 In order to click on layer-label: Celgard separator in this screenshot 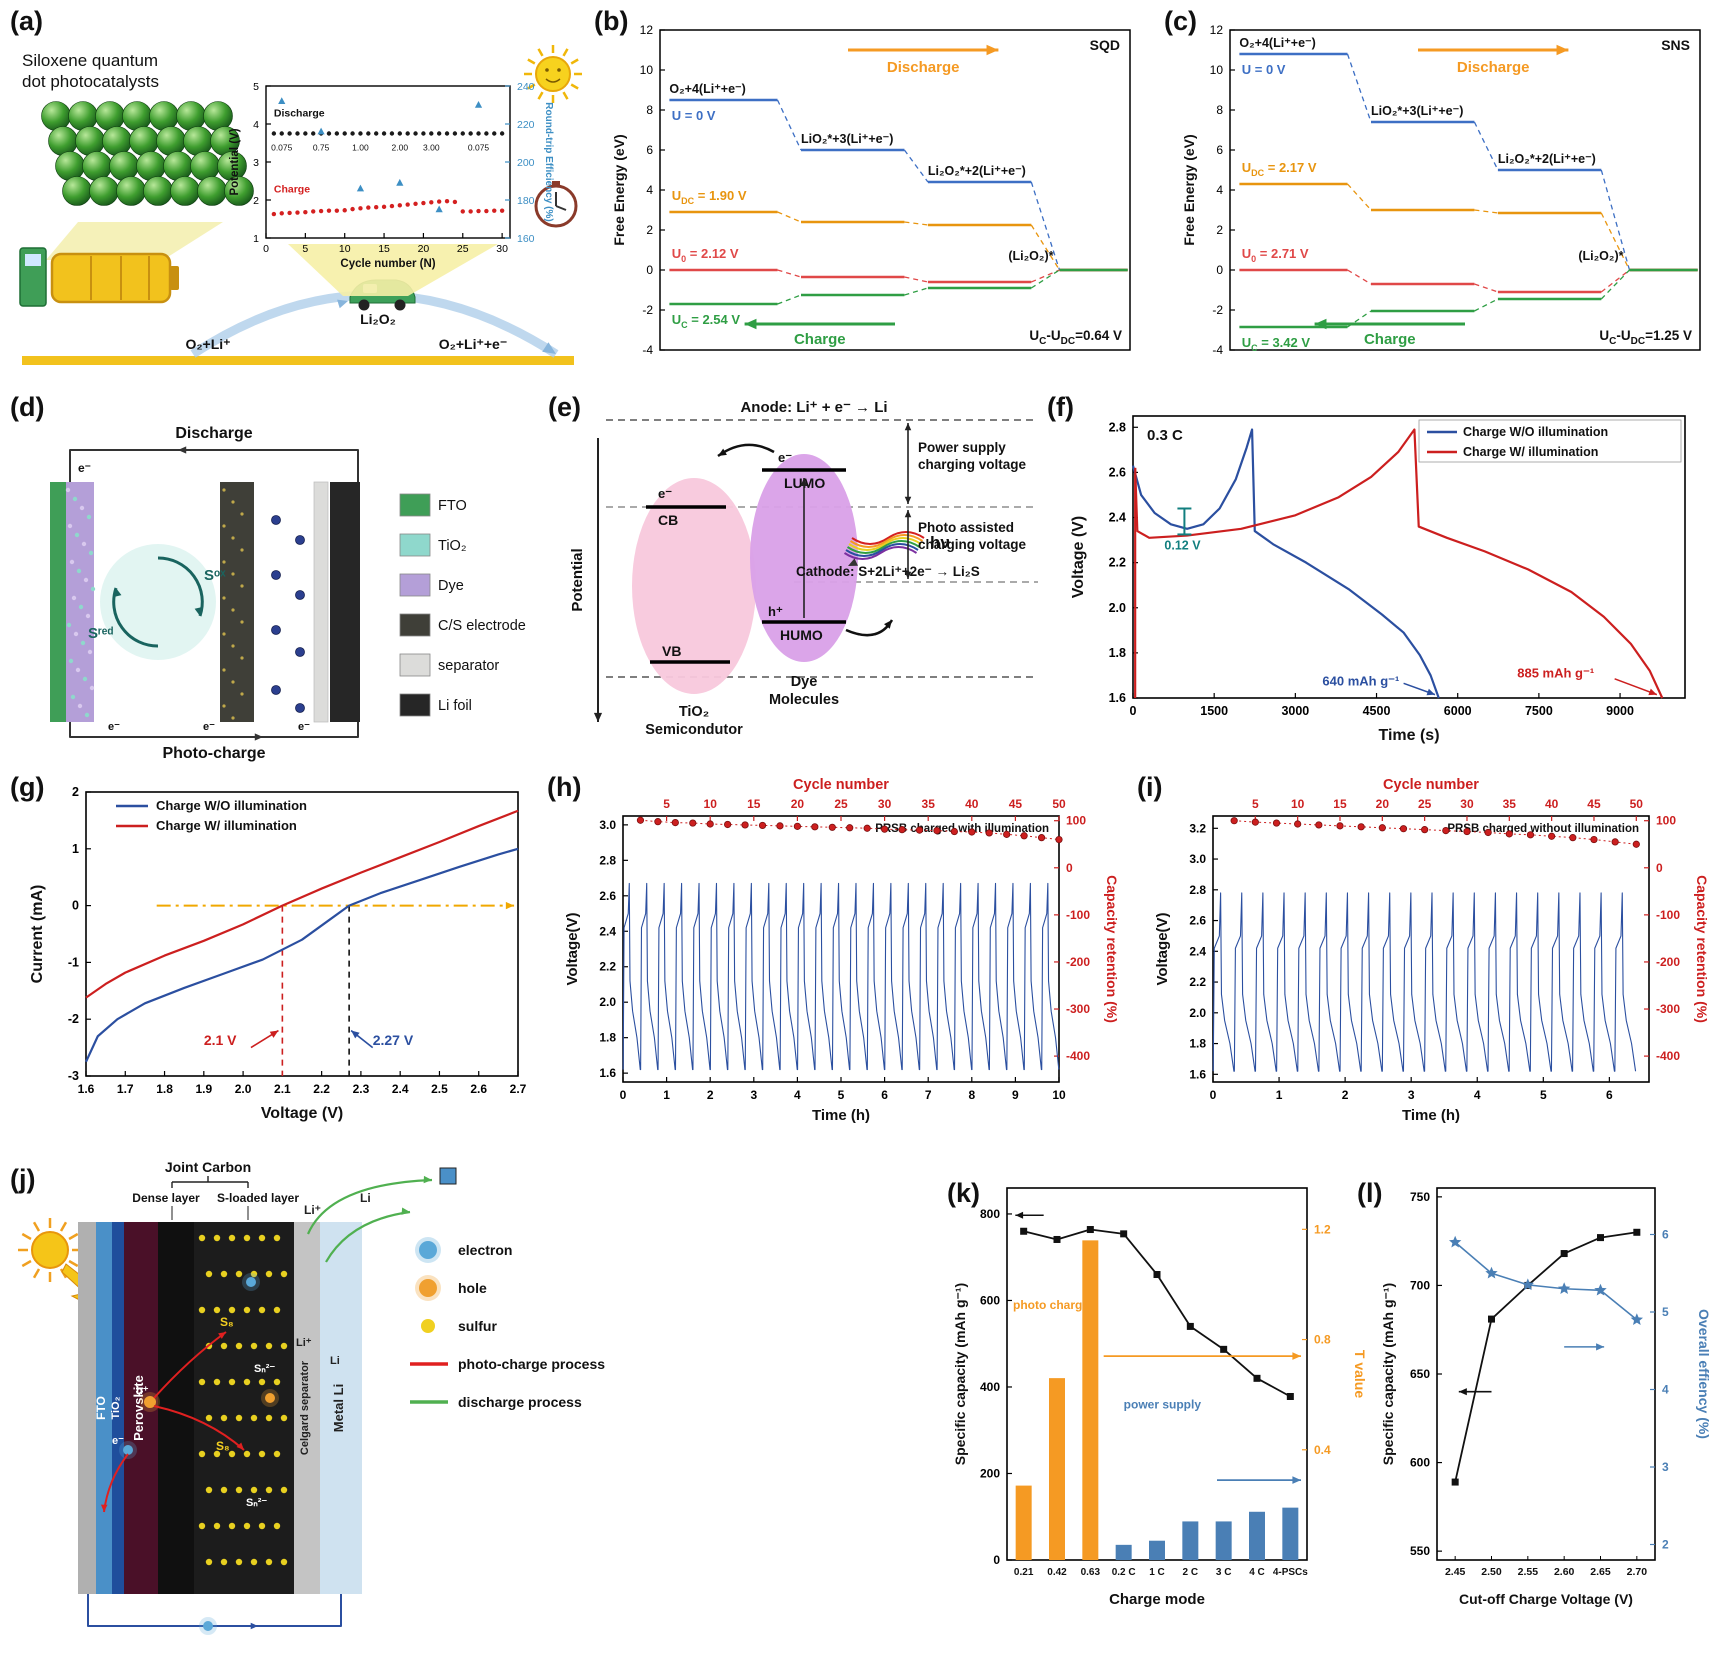, I will do `click(305, 1407)`.